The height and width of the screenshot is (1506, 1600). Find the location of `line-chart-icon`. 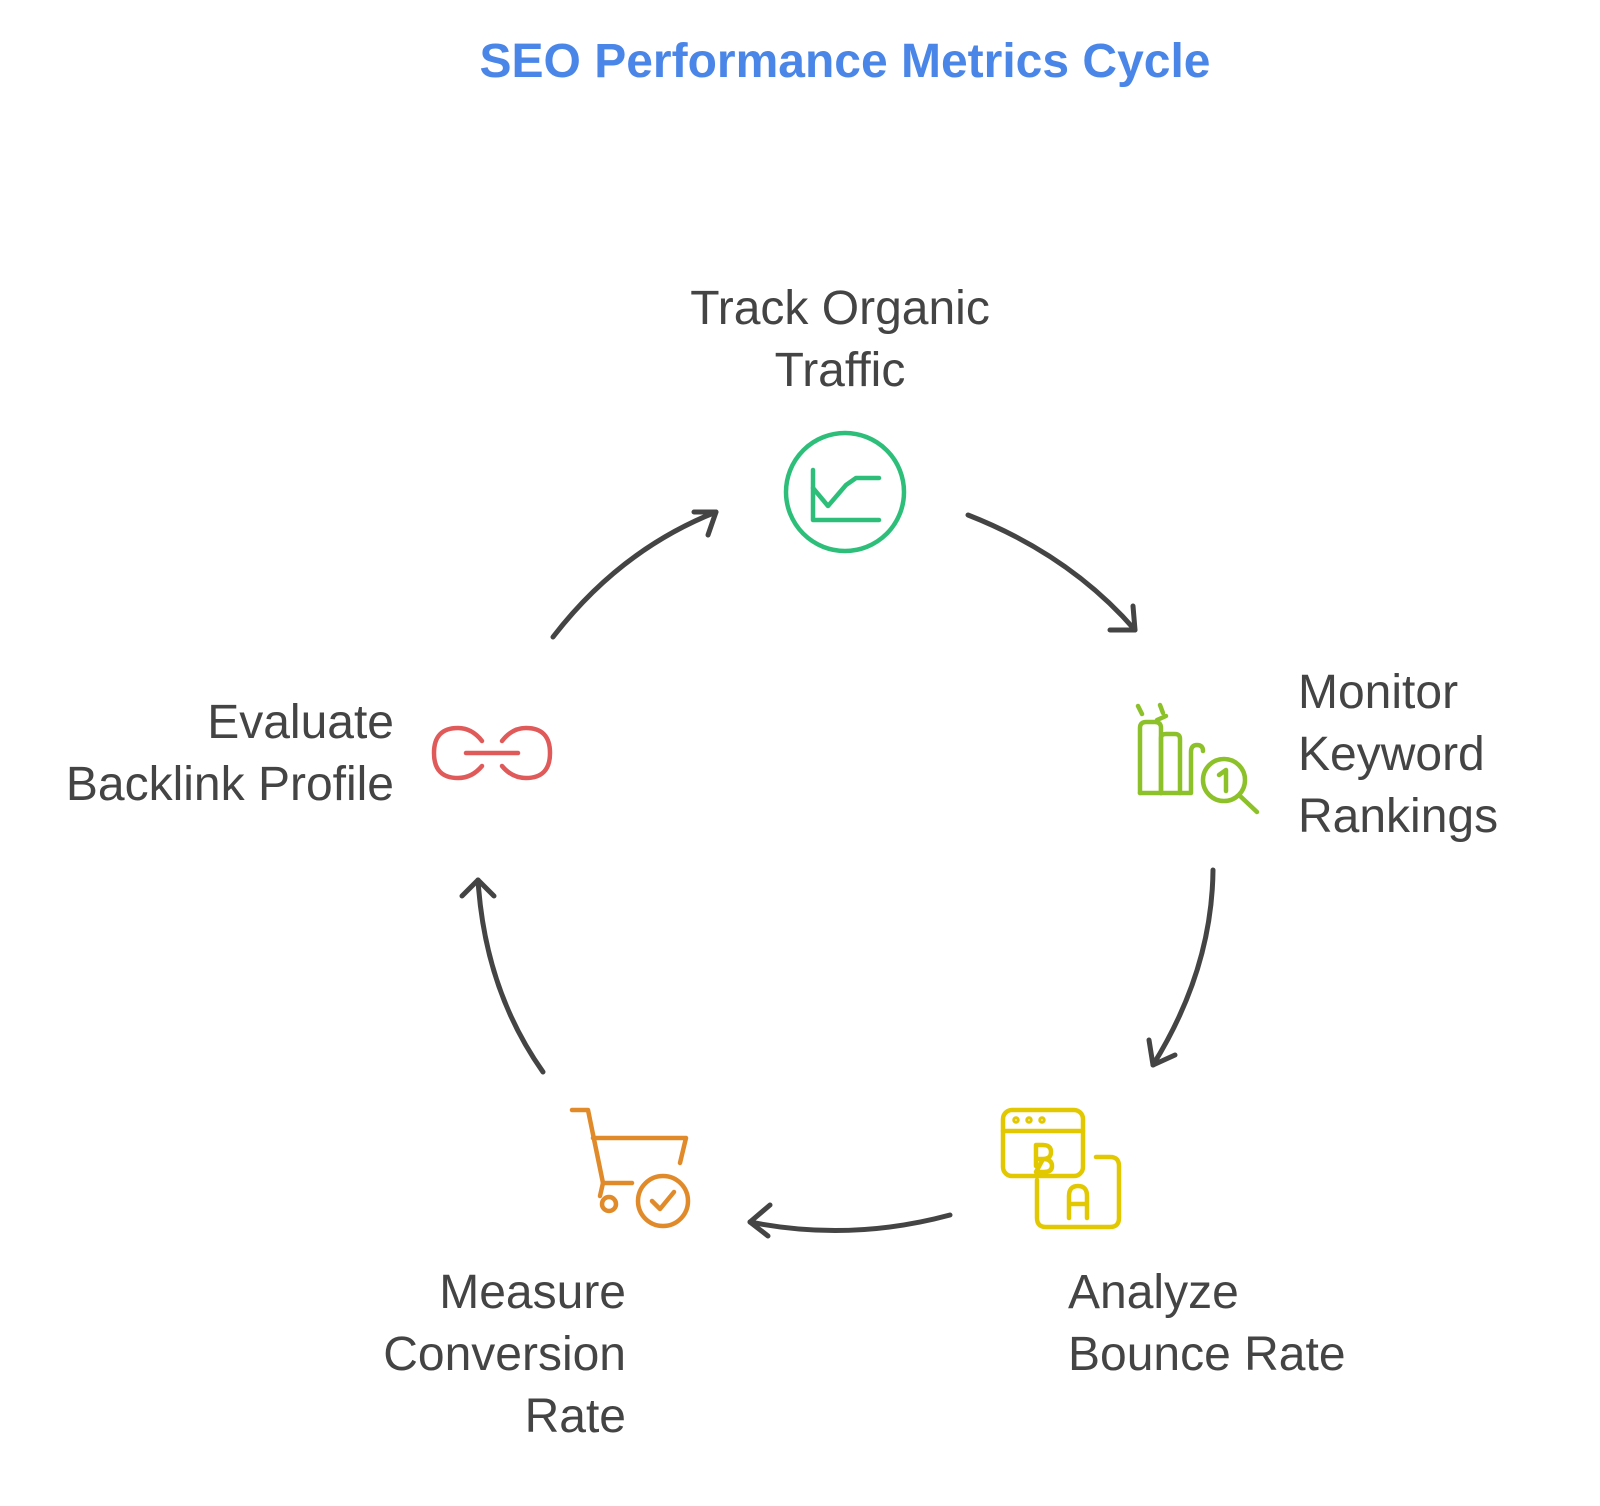

line-chart-icon is located at coordinates (845, 492).